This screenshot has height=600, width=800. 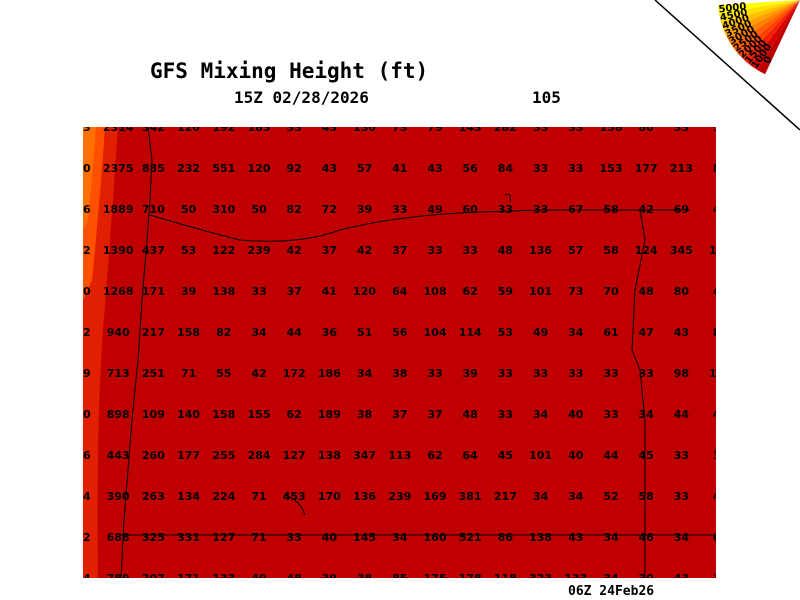 What do you see at coordinates (259, 250) in the screenshot?
I see `grid-value: 239` at bounding box center [259, 250].